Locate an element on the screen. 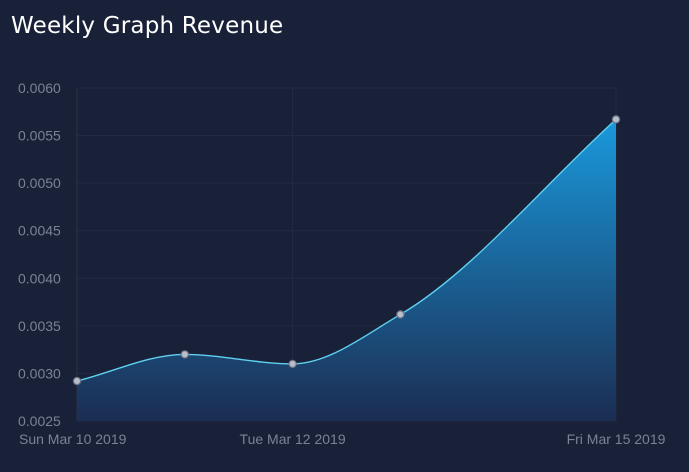 This screenshot has width=689, height=472. y-tick-label: 0.0050 is located at coordinates (39, 183).